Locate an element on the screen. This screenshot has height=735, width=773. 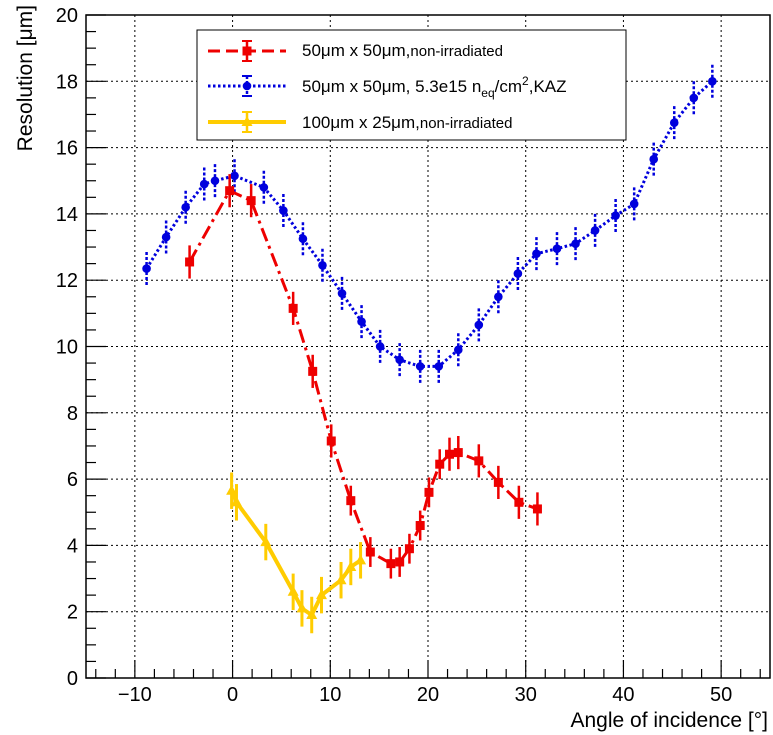
legend-label-yellow: 100μm x 25μm,non-irradiated is located at coordinates (407, 122).